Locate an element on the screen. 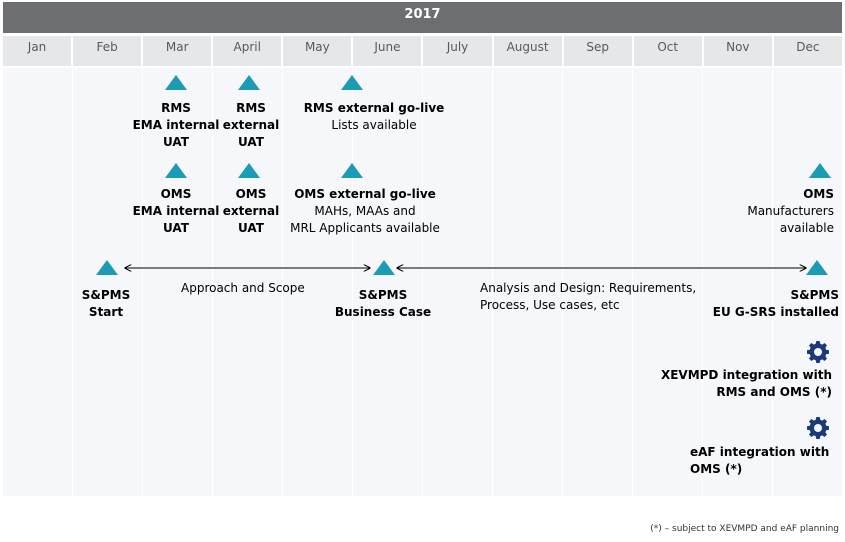 This screenshot has width=845, height=542. year-header: 2017 is located at coordinates (422, 17).